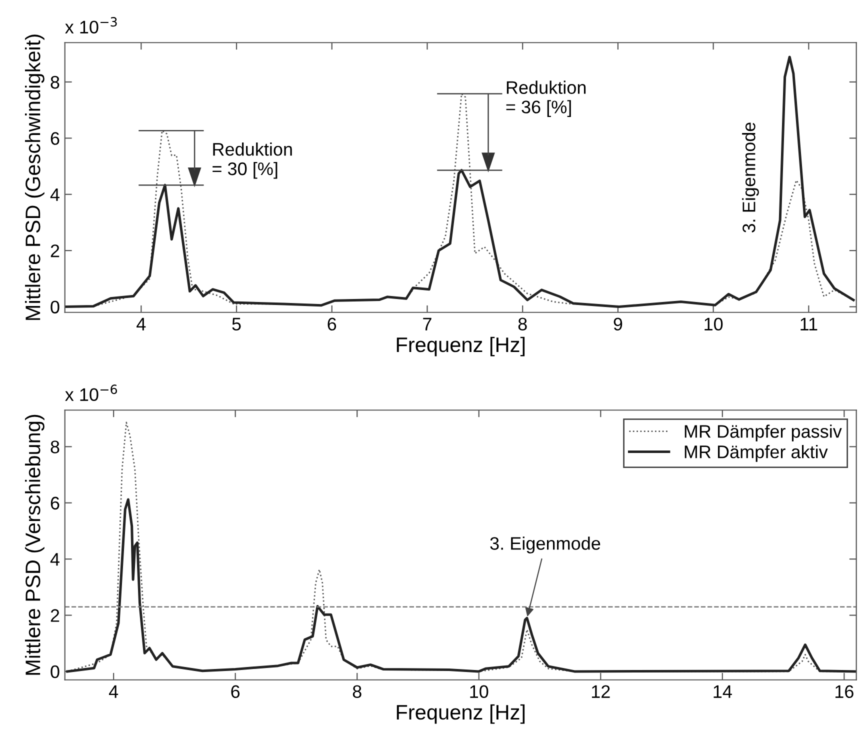 The width and height of the screenshot is (865, 735). What do you see at coordinates (427, 324) in the screenshot?
I see `x-tick-label: 7` at bounding box center [427, 324].